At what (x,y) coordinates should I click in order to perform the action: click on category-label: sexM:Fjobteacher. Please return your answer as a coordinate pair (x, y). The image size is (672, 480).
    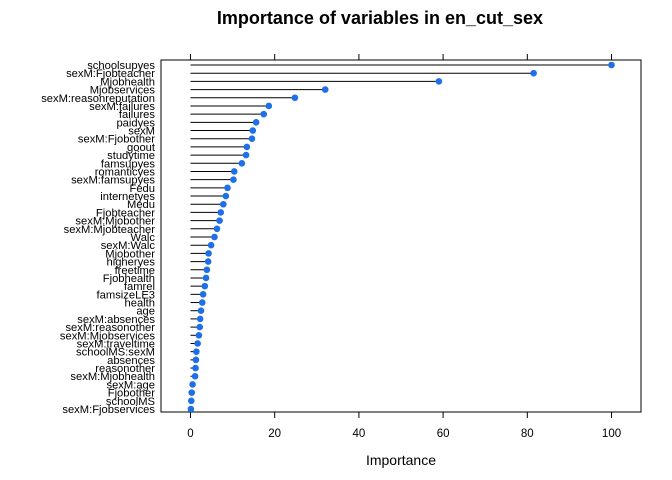
    Looking at the image, I should click on (110, 74).